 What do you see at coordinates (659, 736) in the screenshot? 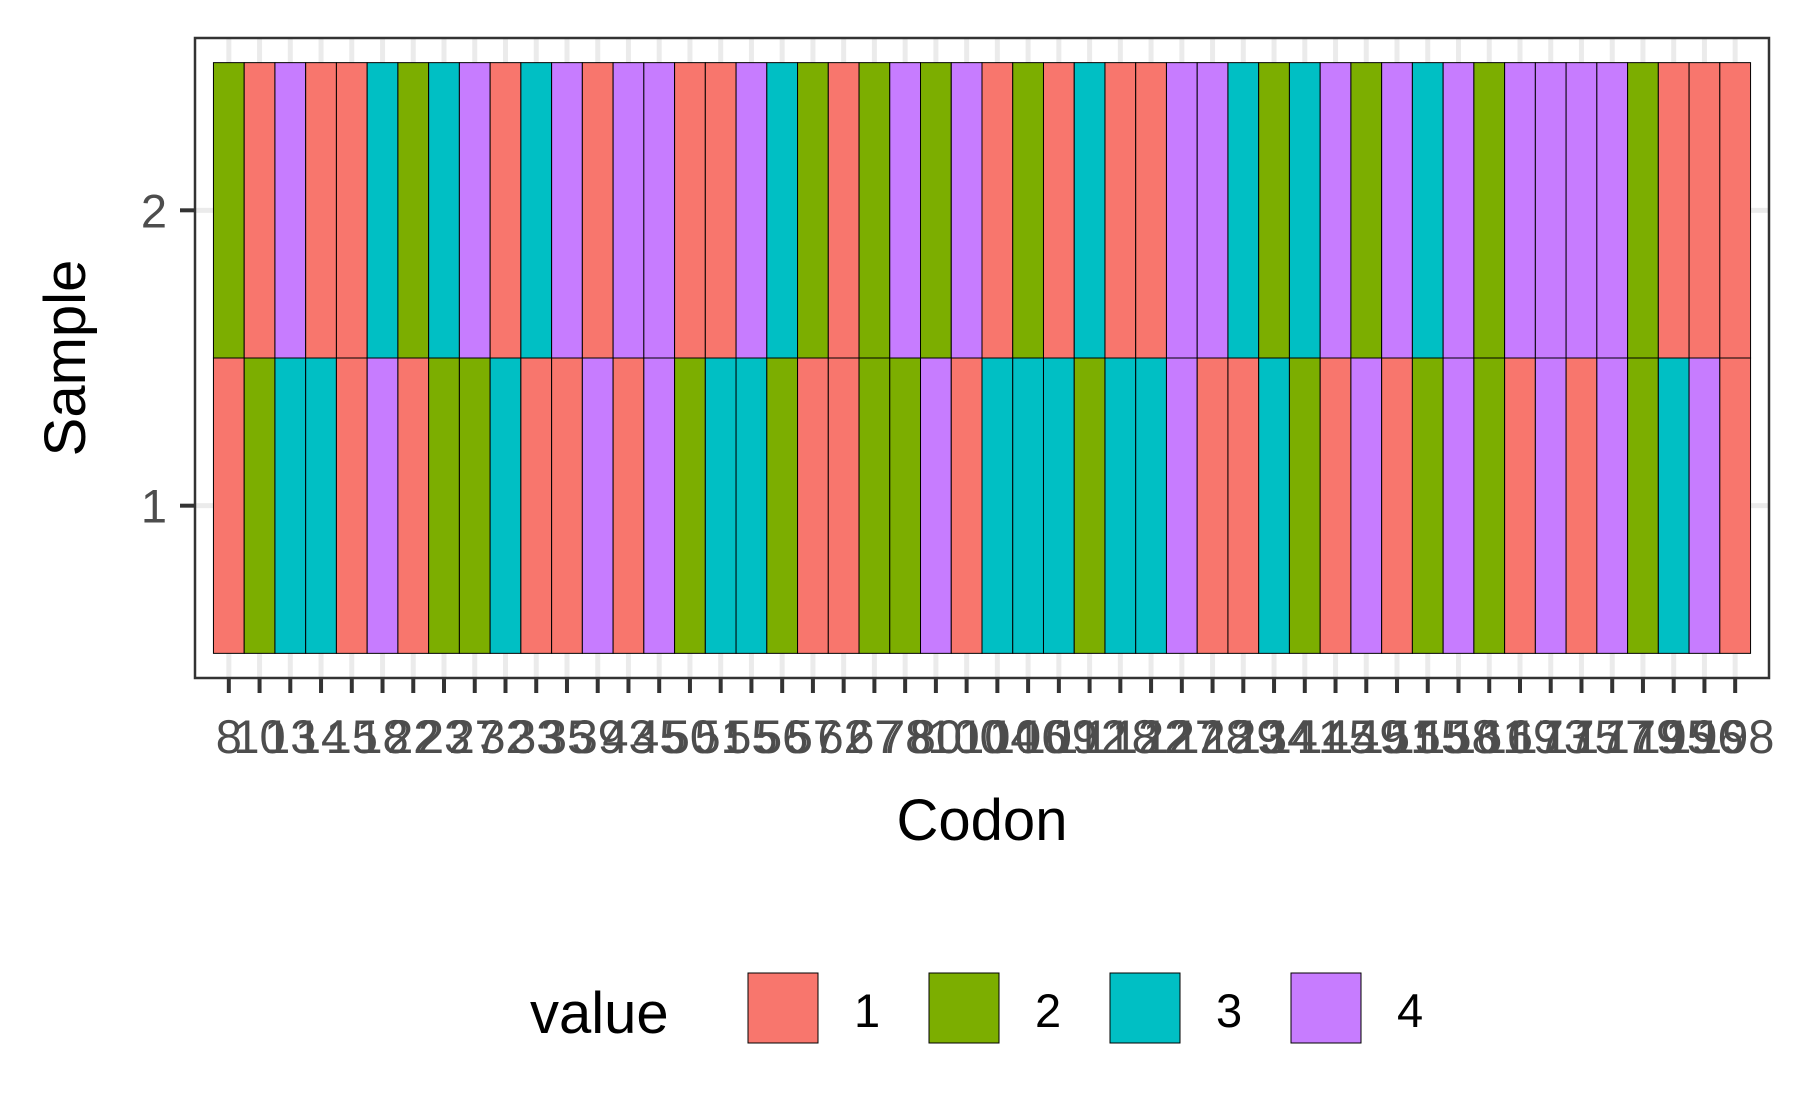
I see `x-tick-label: 45` at bounding box center [659, 736].